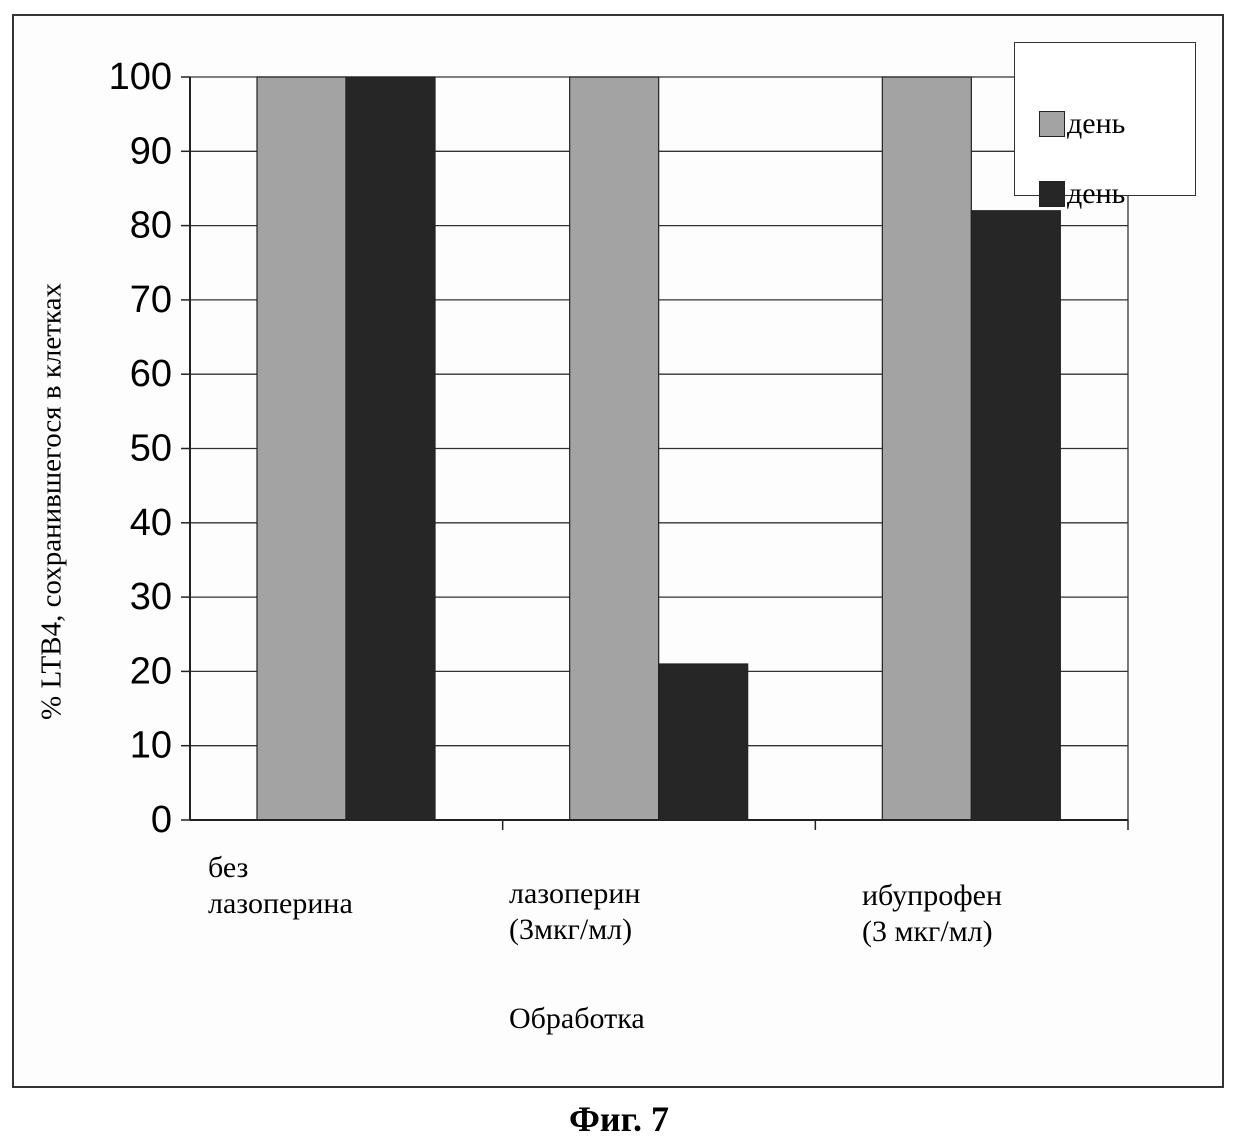 The width and height of the screenshot is (1238, 1142). What do you see at coordinates (634, 912) in the screenshot?
I see `category-label-lazoperin: лазоперин (3мкг/мл)` at bounding box center [634, 912].